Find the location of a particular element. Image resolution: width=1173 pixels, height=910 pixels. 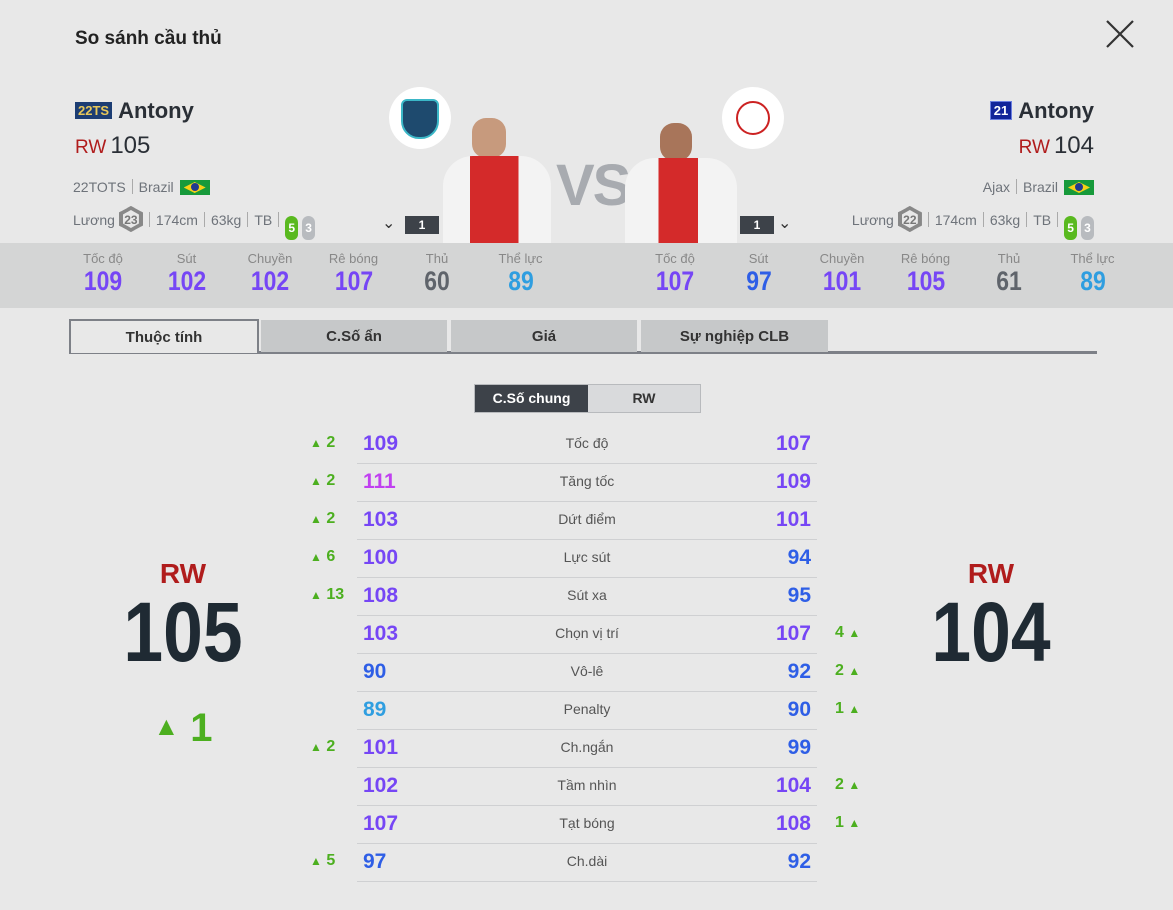

attribute-row: 108 Sút xa 95 is located at coordinates (587, 597).